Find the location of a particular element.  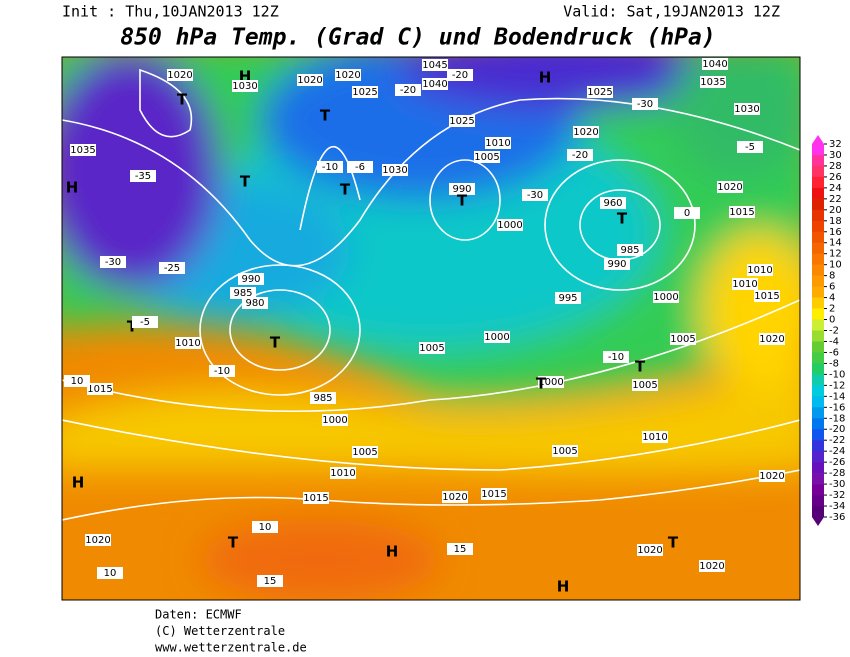

isoline-label: 960 is located at coordinates (612, 203).